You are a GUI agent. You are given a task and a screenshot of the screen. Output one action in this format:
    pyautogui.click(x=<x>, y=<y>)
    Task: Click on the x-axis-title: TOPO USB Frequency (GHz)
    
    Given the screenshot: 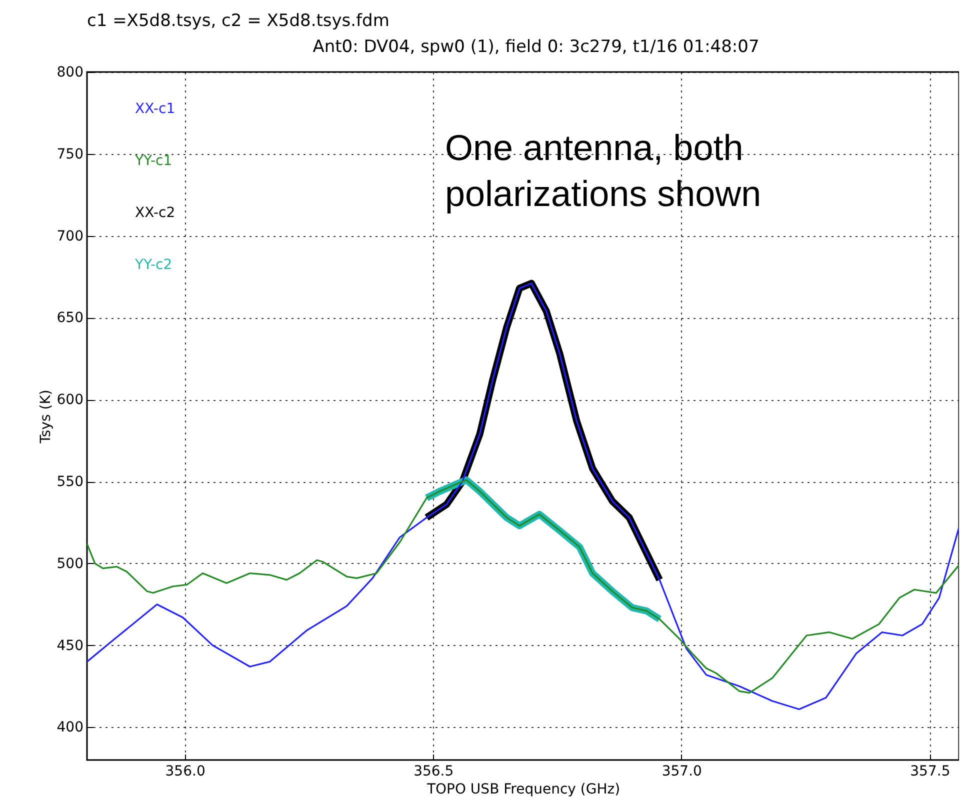 What is the action you would take?
    pyautogui.click(x=523, y=790)
    